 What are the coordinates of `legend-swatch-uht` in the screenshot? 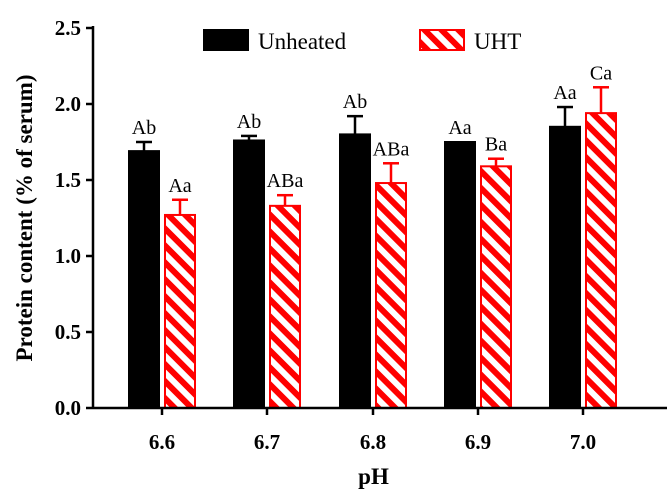 It's located at (442, 40).